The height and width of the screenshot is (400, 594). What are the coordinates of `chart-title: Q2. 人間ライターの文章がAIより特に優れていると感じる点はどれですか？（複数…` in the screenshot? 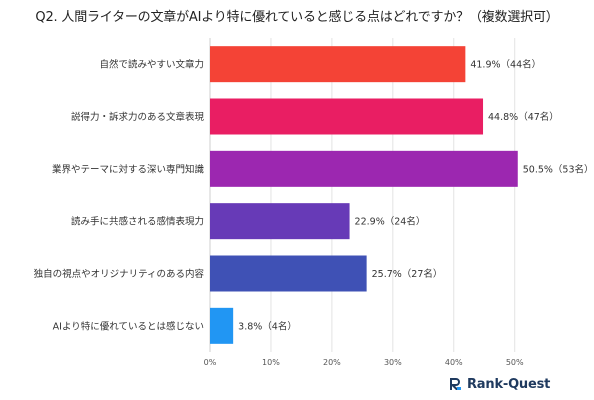 It's located at (297, 17).